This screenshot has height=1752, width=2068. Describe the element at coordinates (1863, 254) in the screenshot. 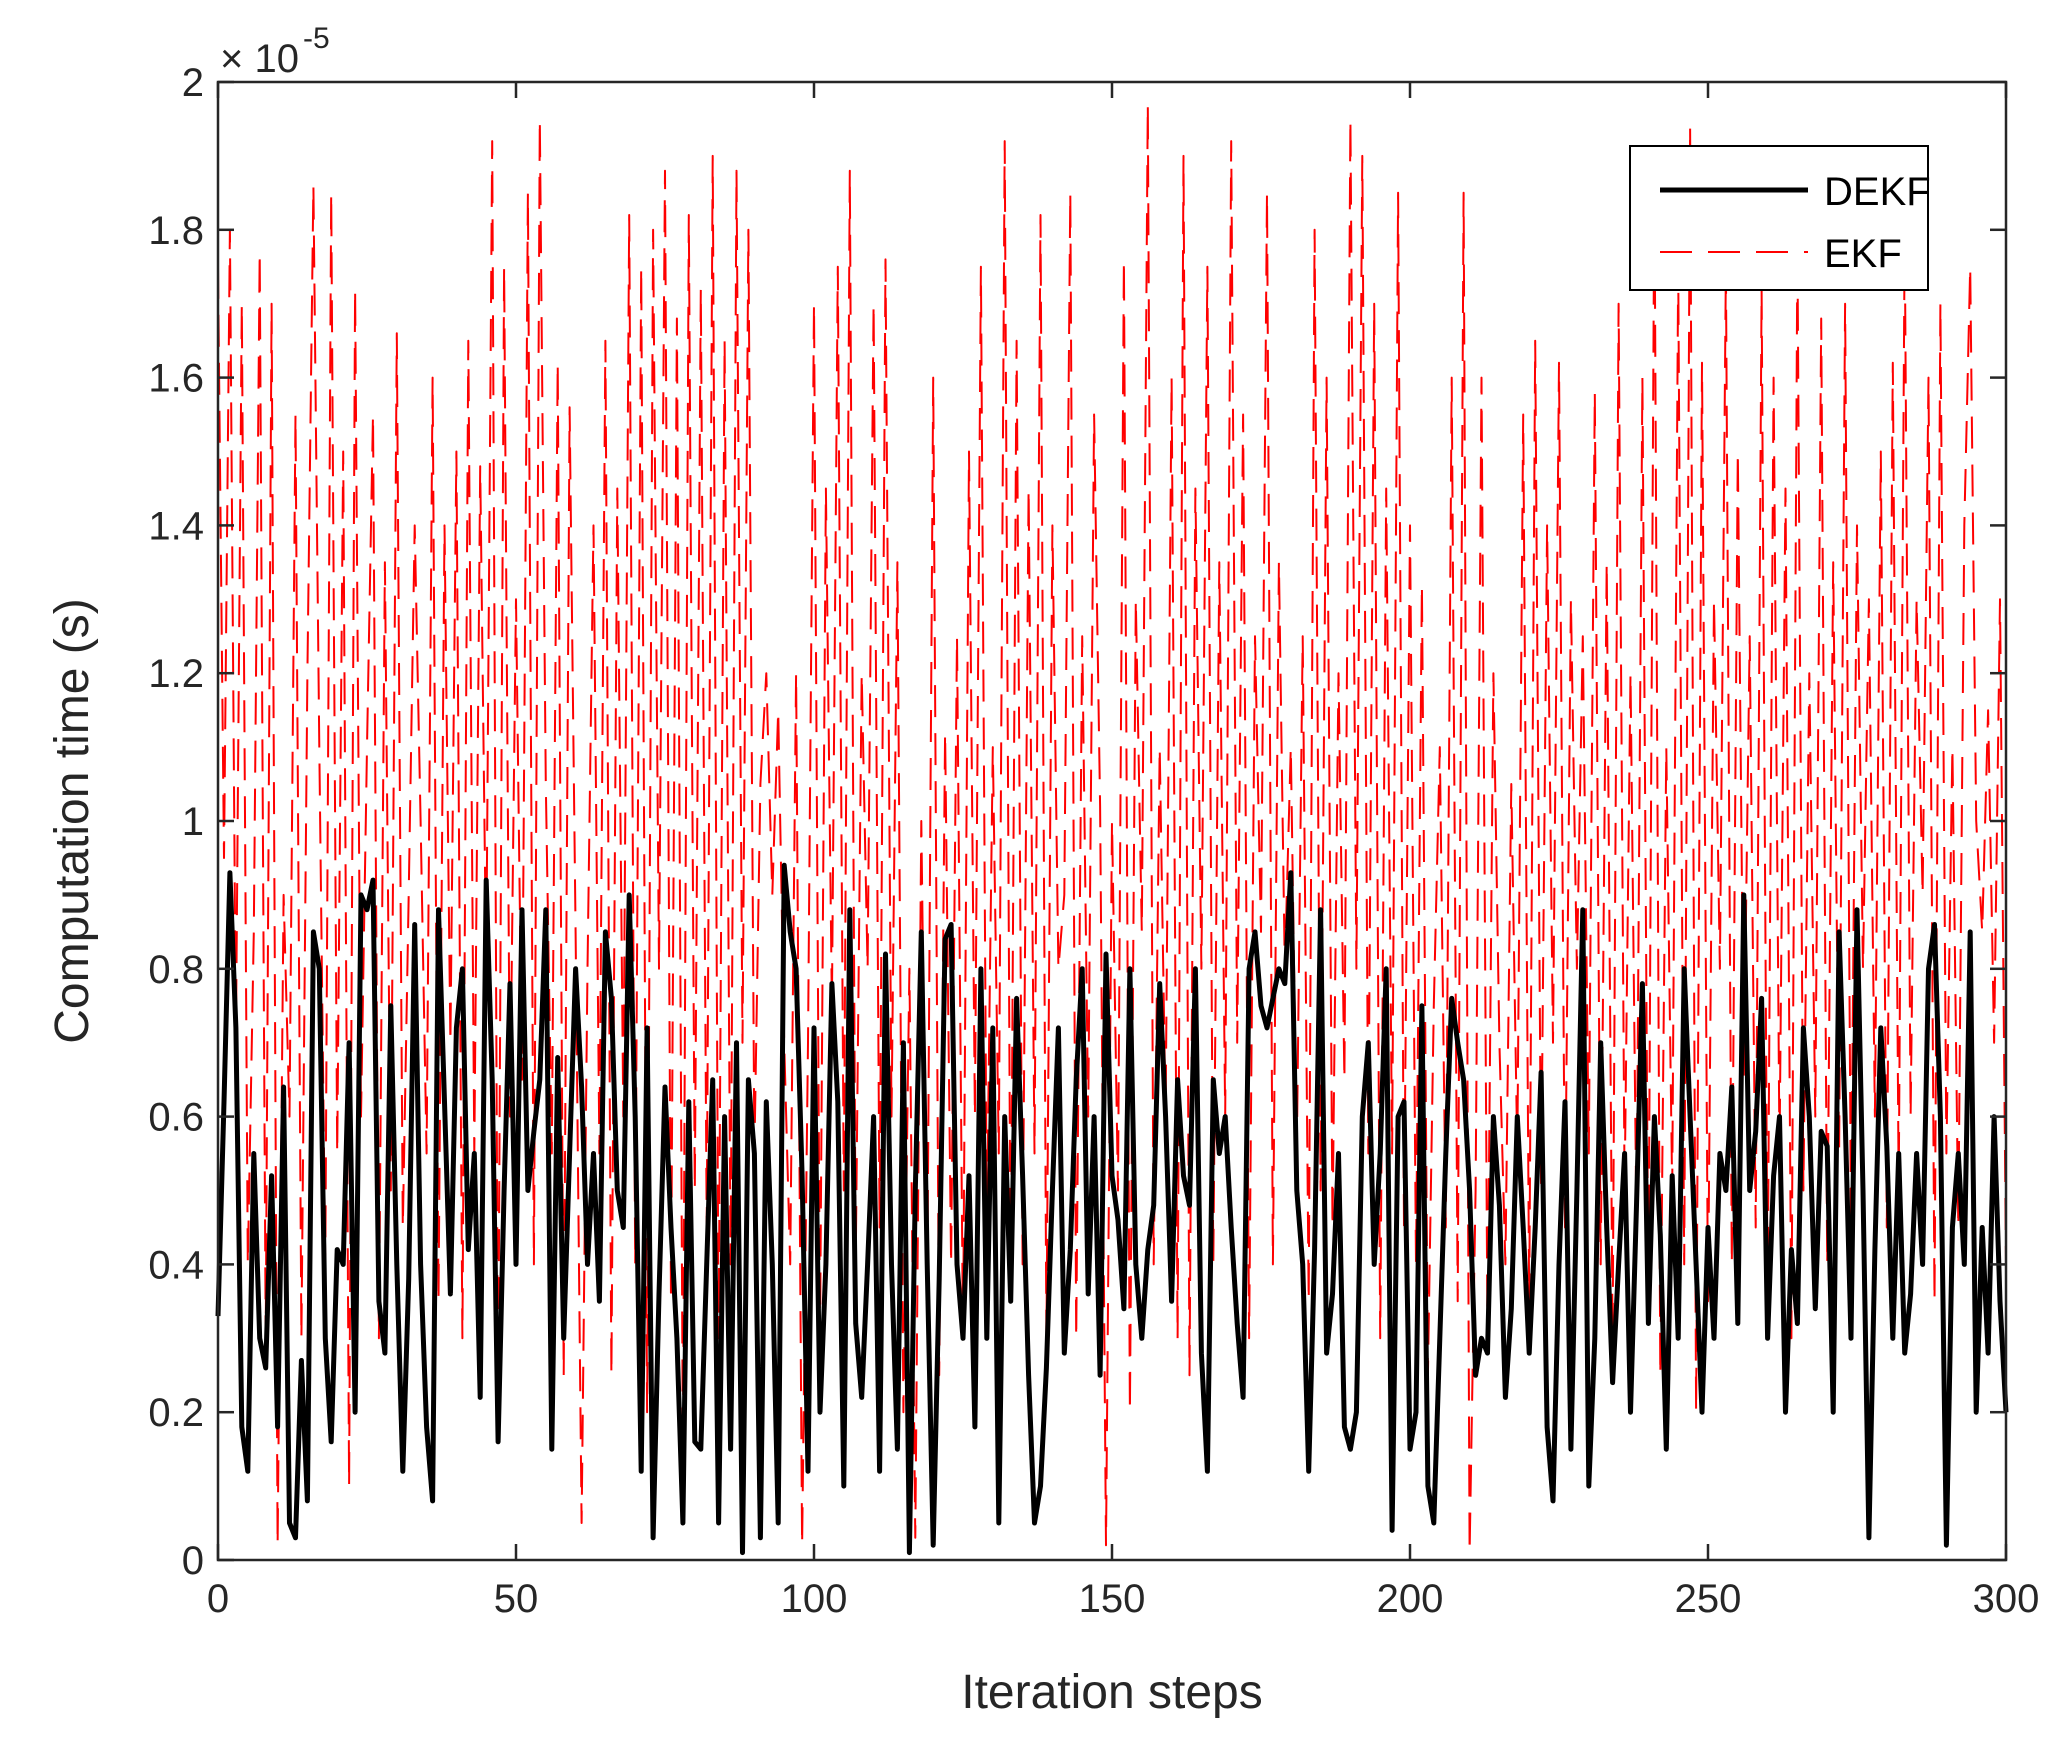

I see `legend-label-ekf: EKF` at that location.